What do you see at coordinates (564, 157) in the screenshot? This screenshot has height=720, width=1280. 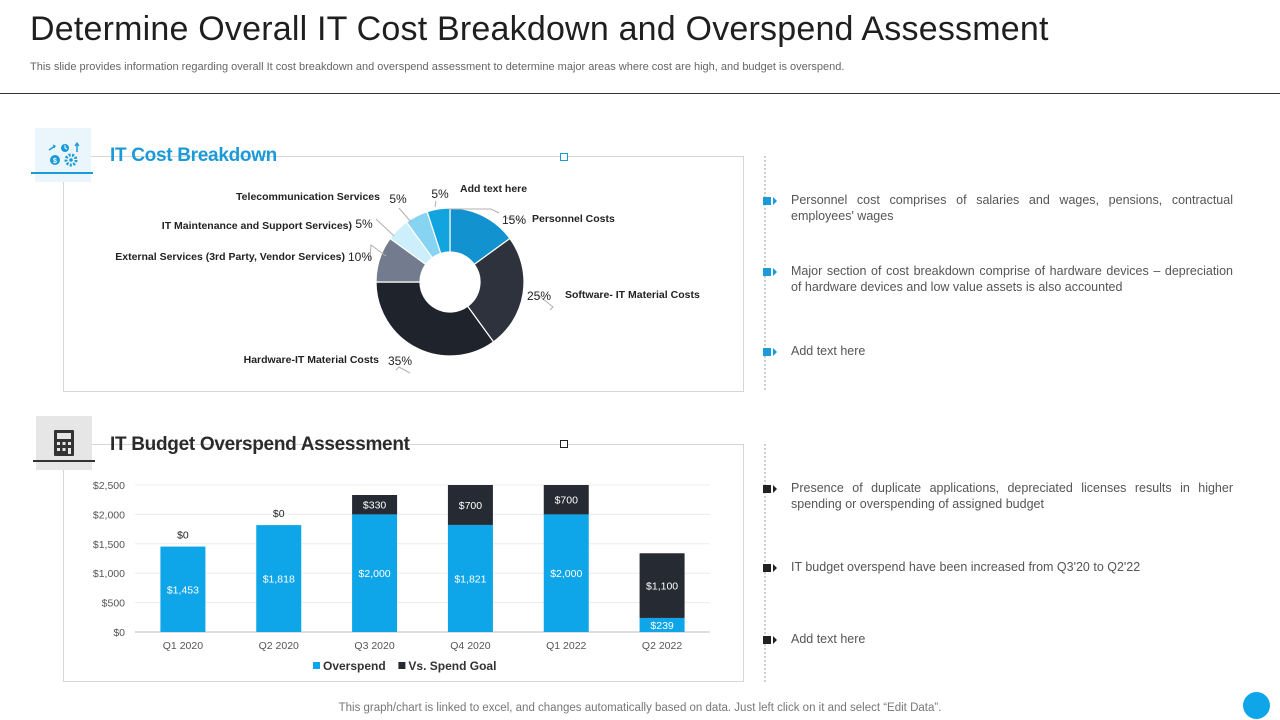 I see `cost-panel-handle` at bounding box center [564, 157].